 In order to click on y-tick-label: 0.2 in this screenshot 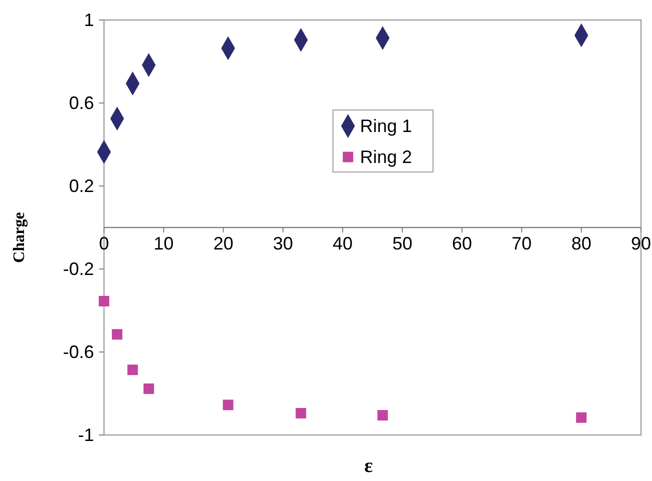, I will do `click(81, 186)`.